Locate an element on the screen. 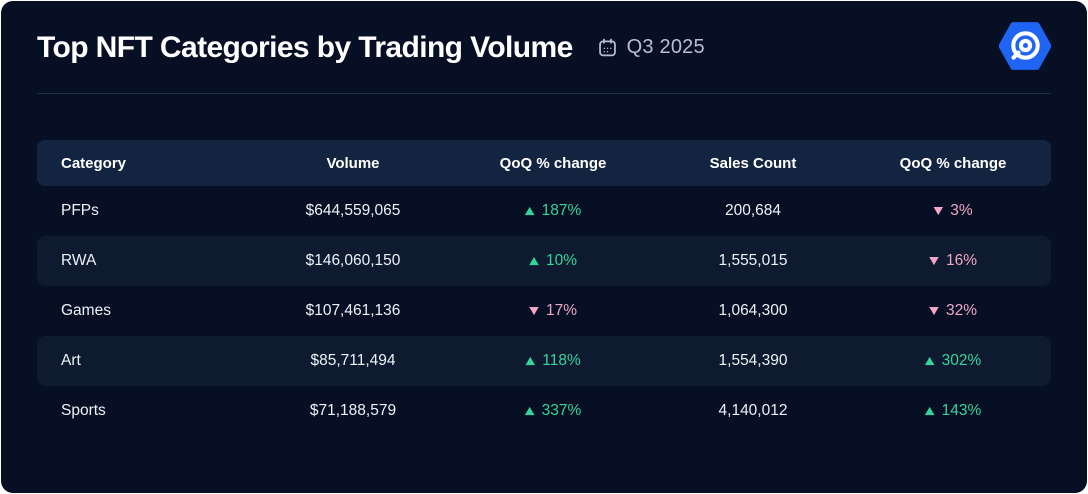  volume-qoq-cell: 118% is located at coordinates (553, 361).